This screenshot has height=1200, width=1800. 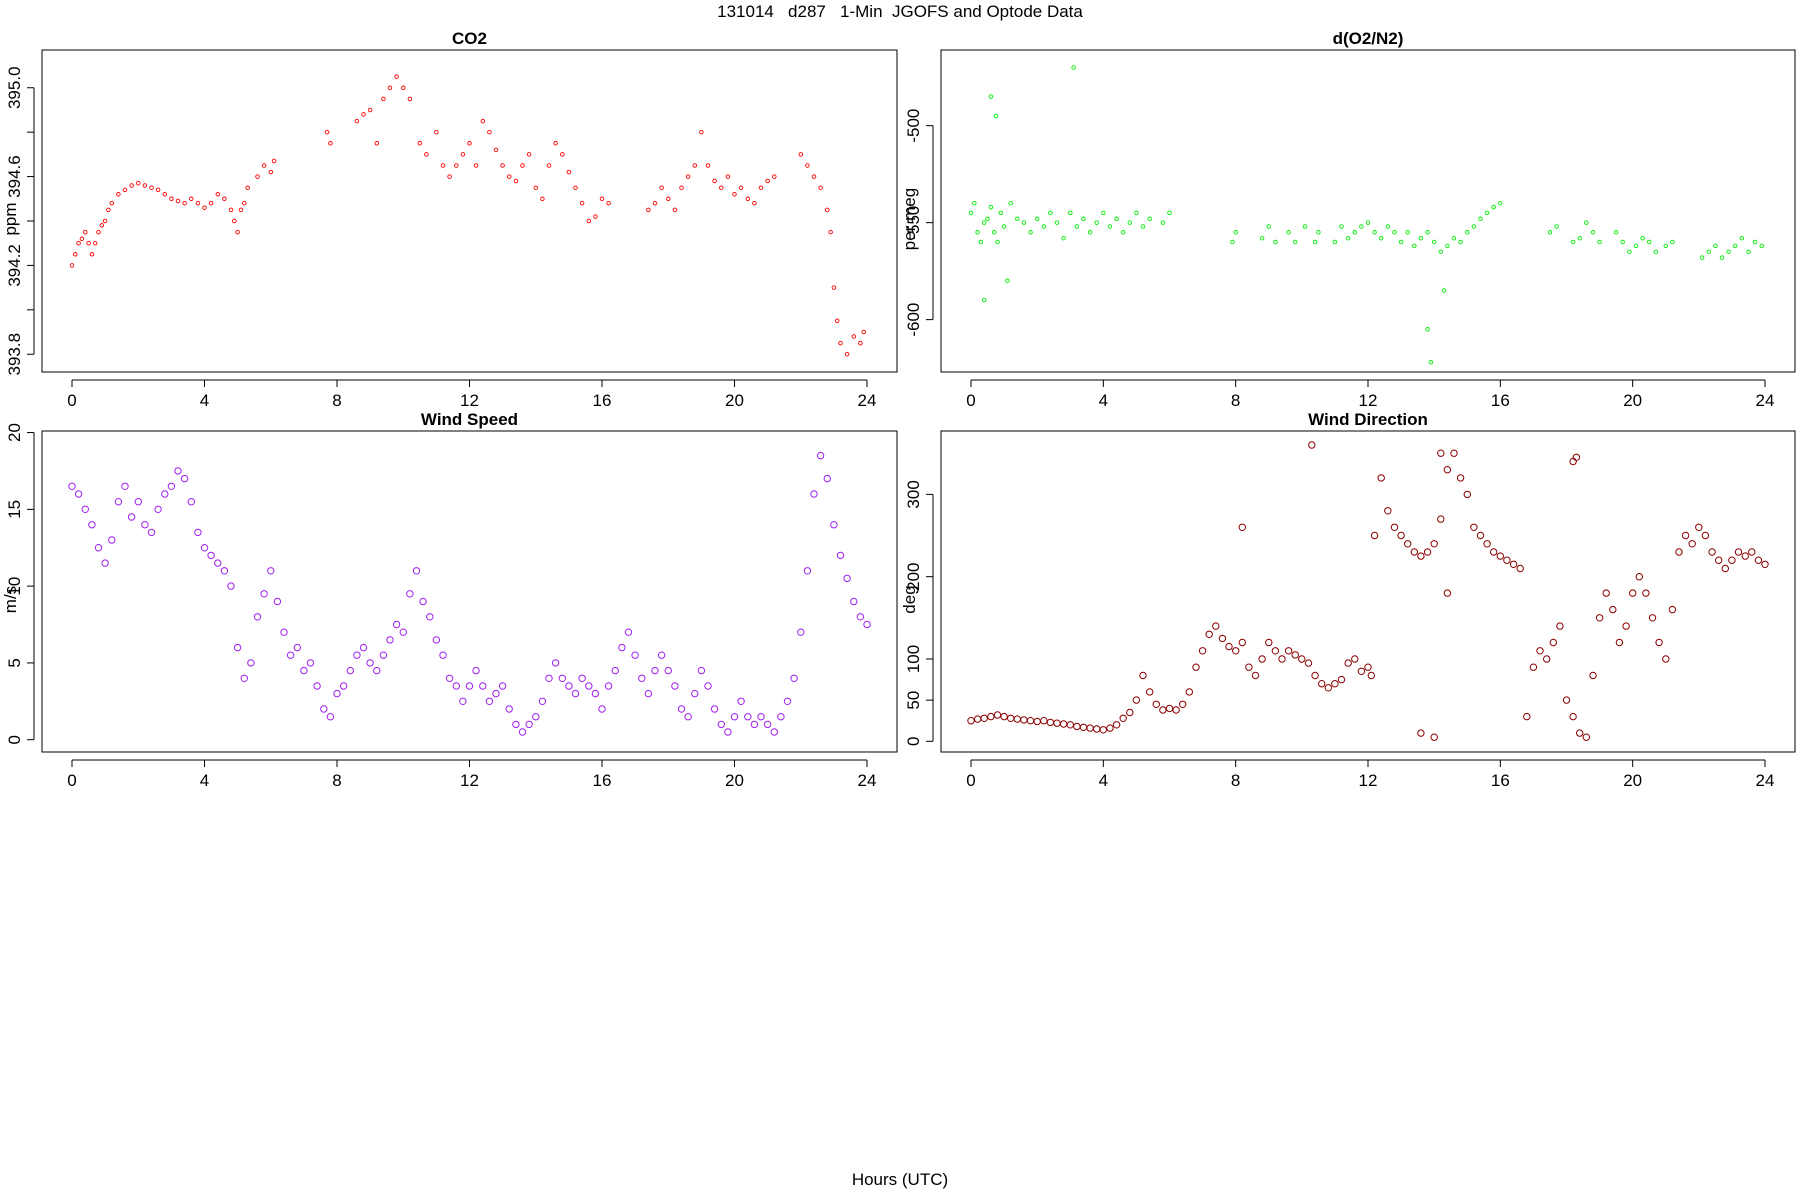 I want to click on co2-y-tick-label: 395.0, so click(x=14, y=87).